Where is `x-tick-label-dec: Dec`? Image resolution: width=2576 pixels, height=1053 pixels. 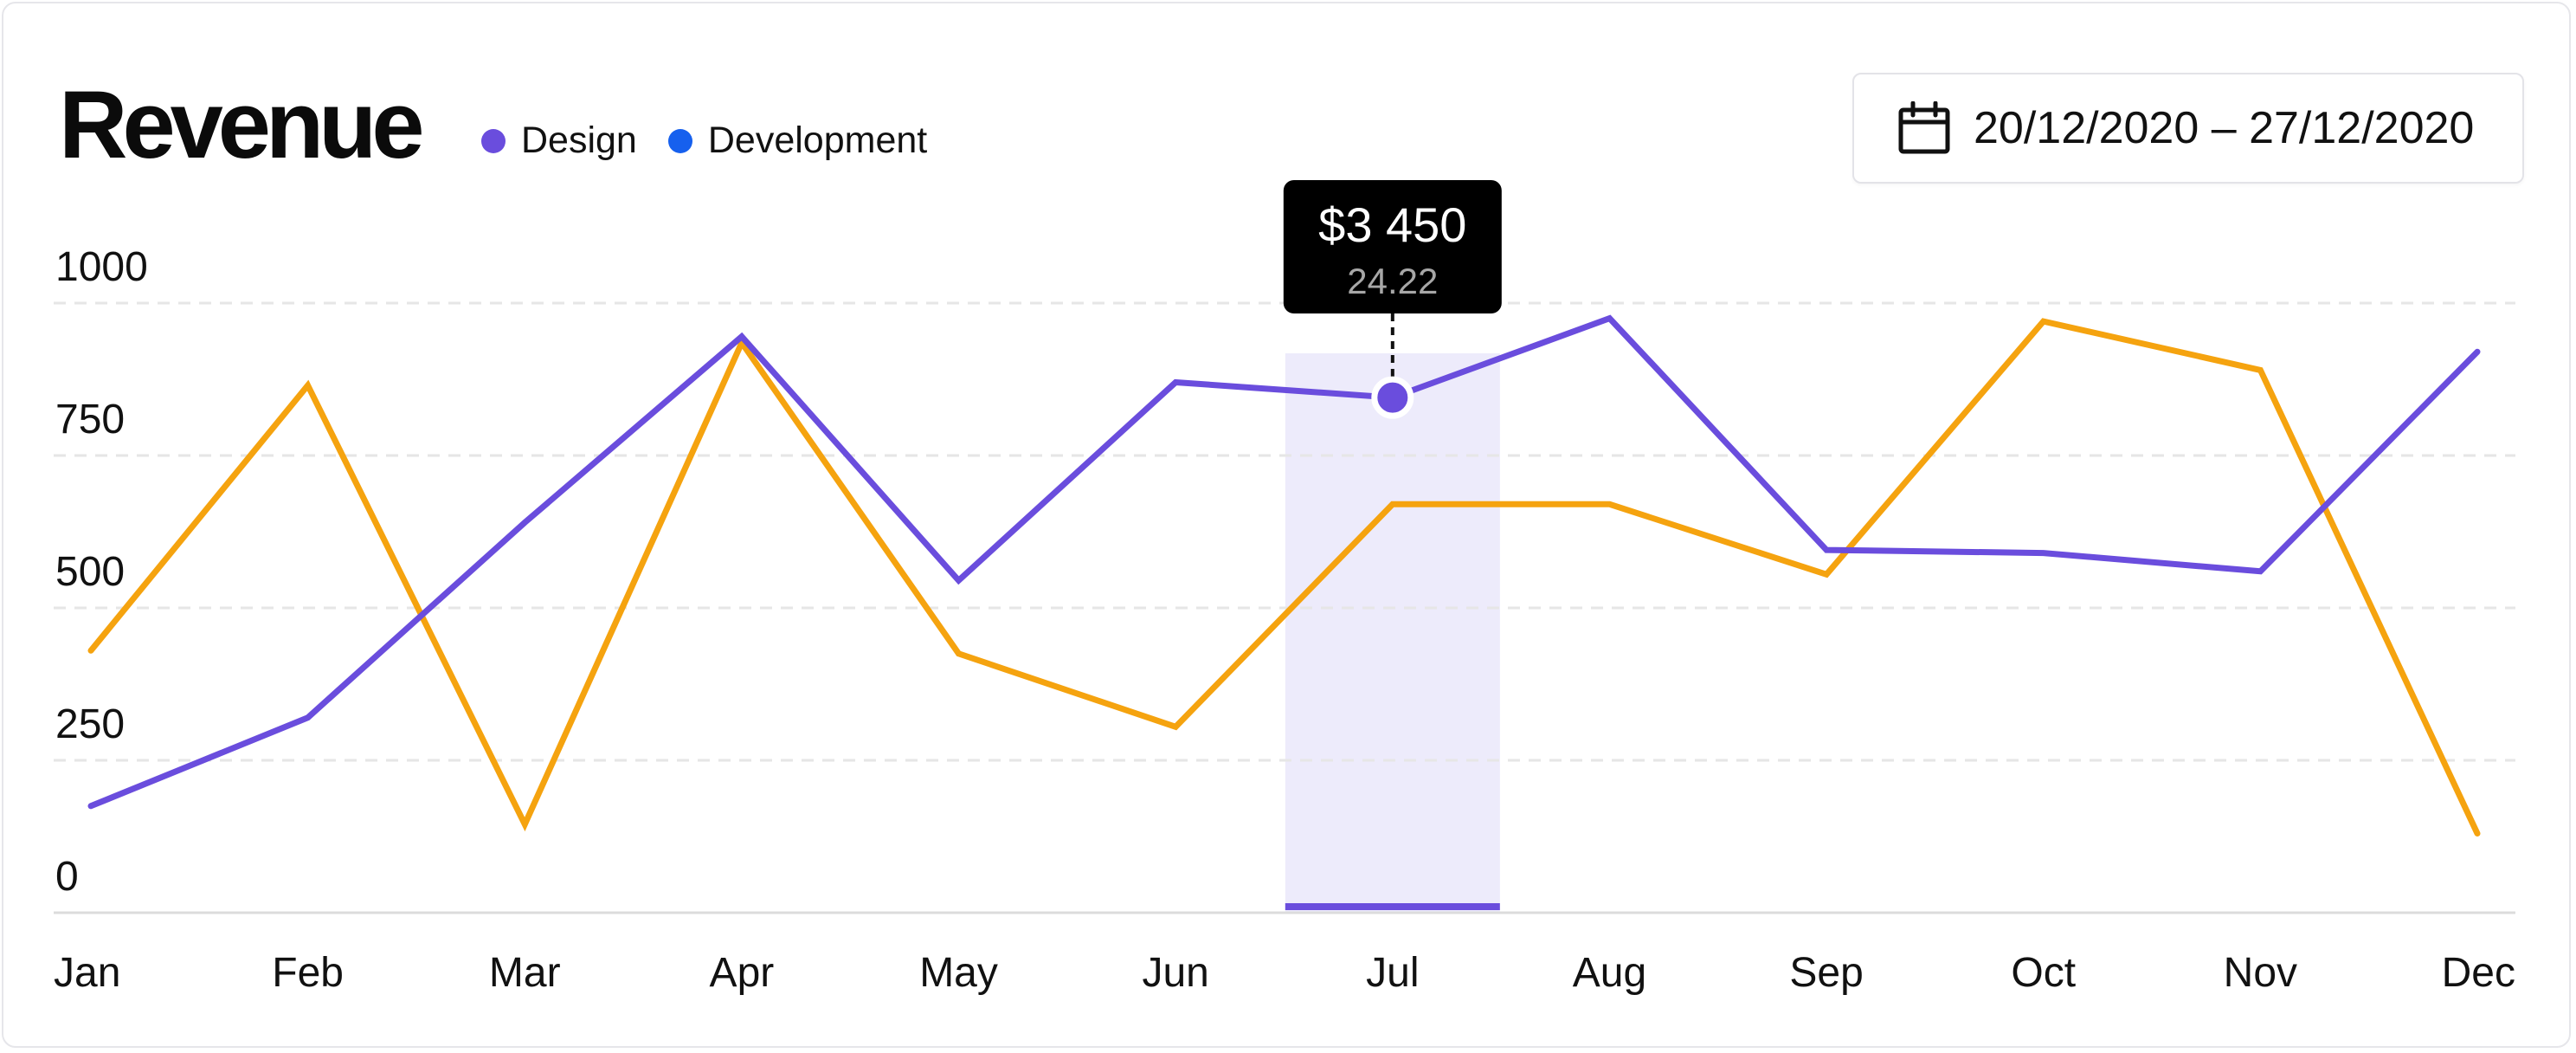
x-tick-label-dec: Dec is located at coordinates (2478, 973).